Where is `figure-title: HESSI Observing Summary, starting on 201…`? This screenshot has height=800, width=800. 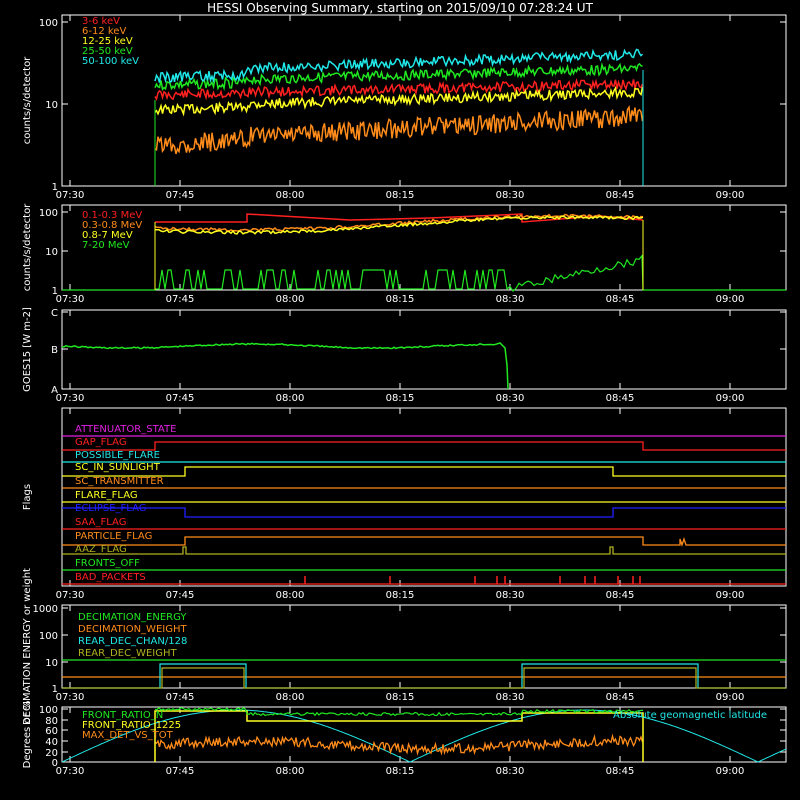 figure-title: HESSI Observing Summary, starting on 201… is located at coordinates (400, 8).